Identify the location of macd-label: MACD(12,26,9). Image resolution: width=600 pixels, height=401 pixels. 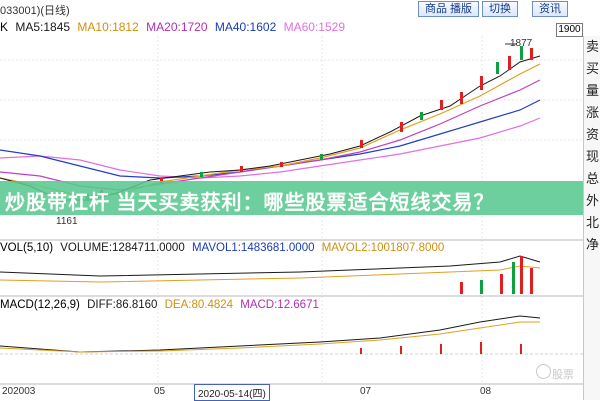
(40, 305).